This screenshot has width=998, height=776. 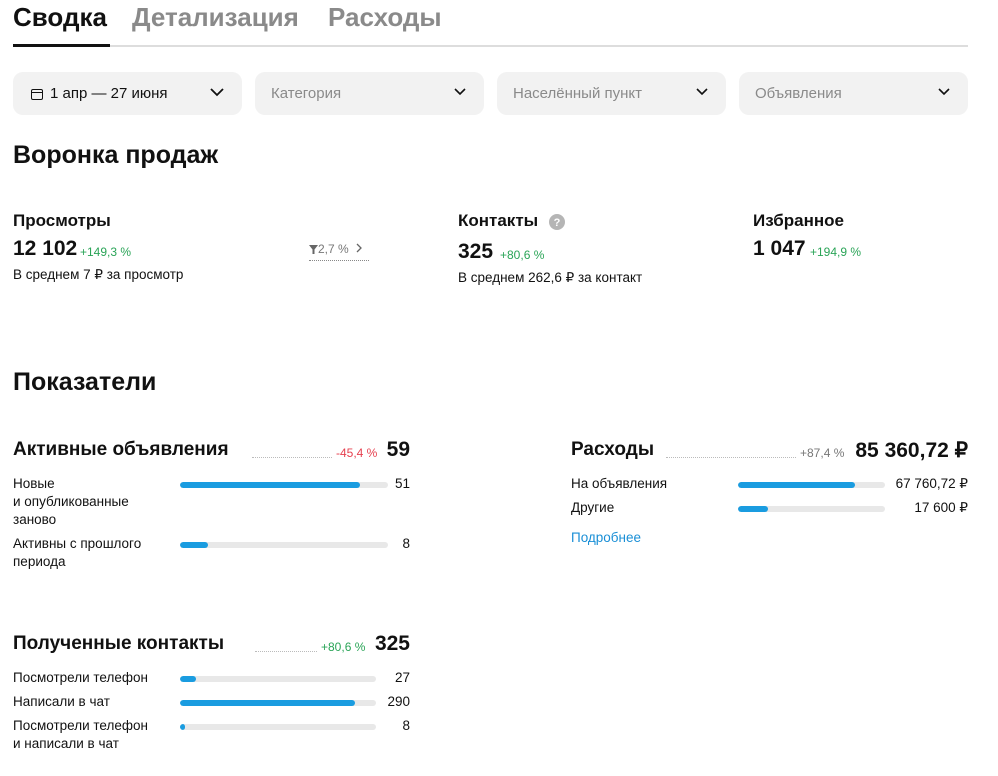 I want to click on funnel-value: 325, so click(x=476, y=251).